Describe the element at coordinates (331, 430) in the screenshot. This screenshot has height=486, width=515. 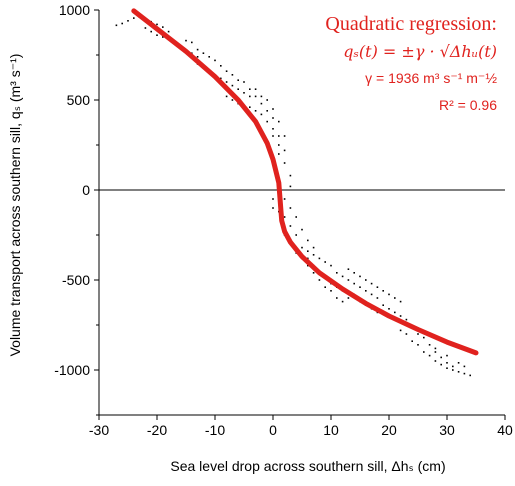
I see `x-tick-label: 10` at that location.